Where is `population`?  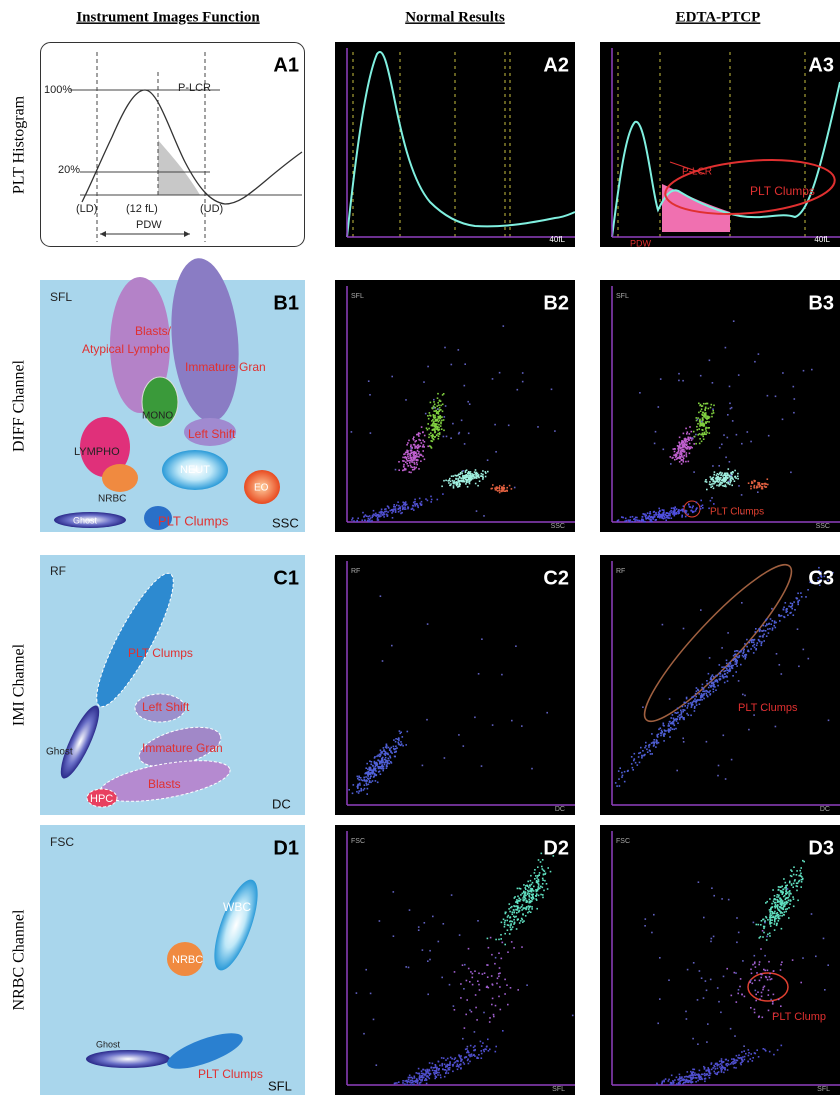
population is located at coordinates (120, 478).